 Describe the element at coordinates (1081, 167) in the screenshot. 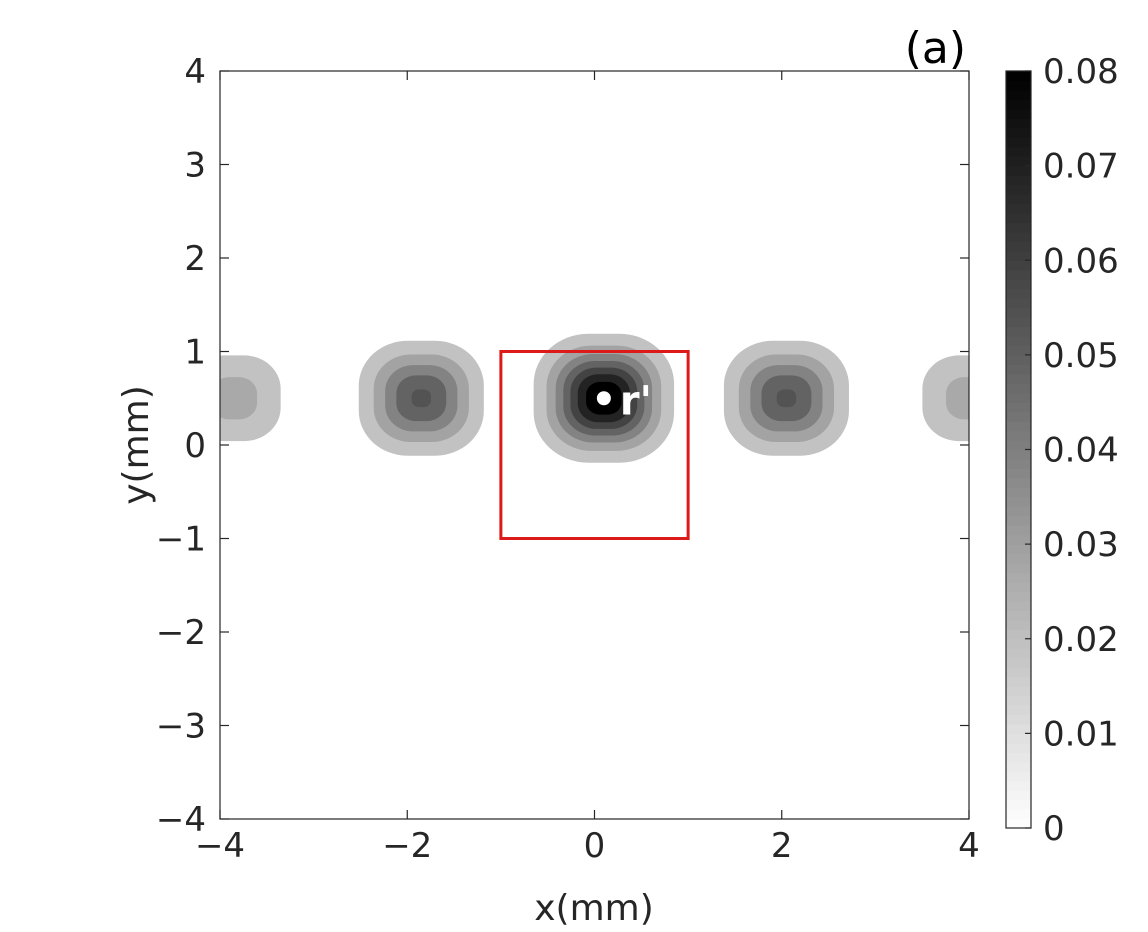

I see `colorbar-tick-label: 0.07` at that location.